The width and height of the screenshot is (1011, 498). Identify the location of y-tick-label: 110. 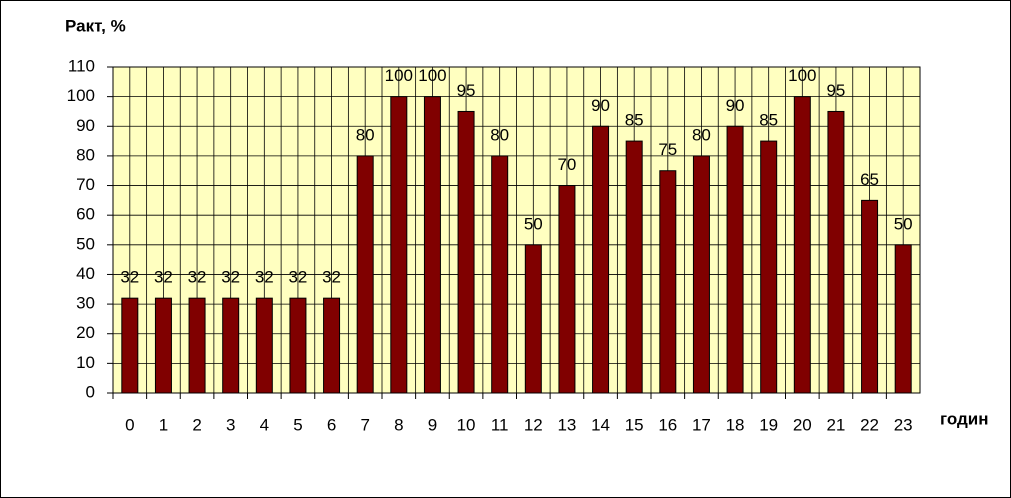
(81, 65).